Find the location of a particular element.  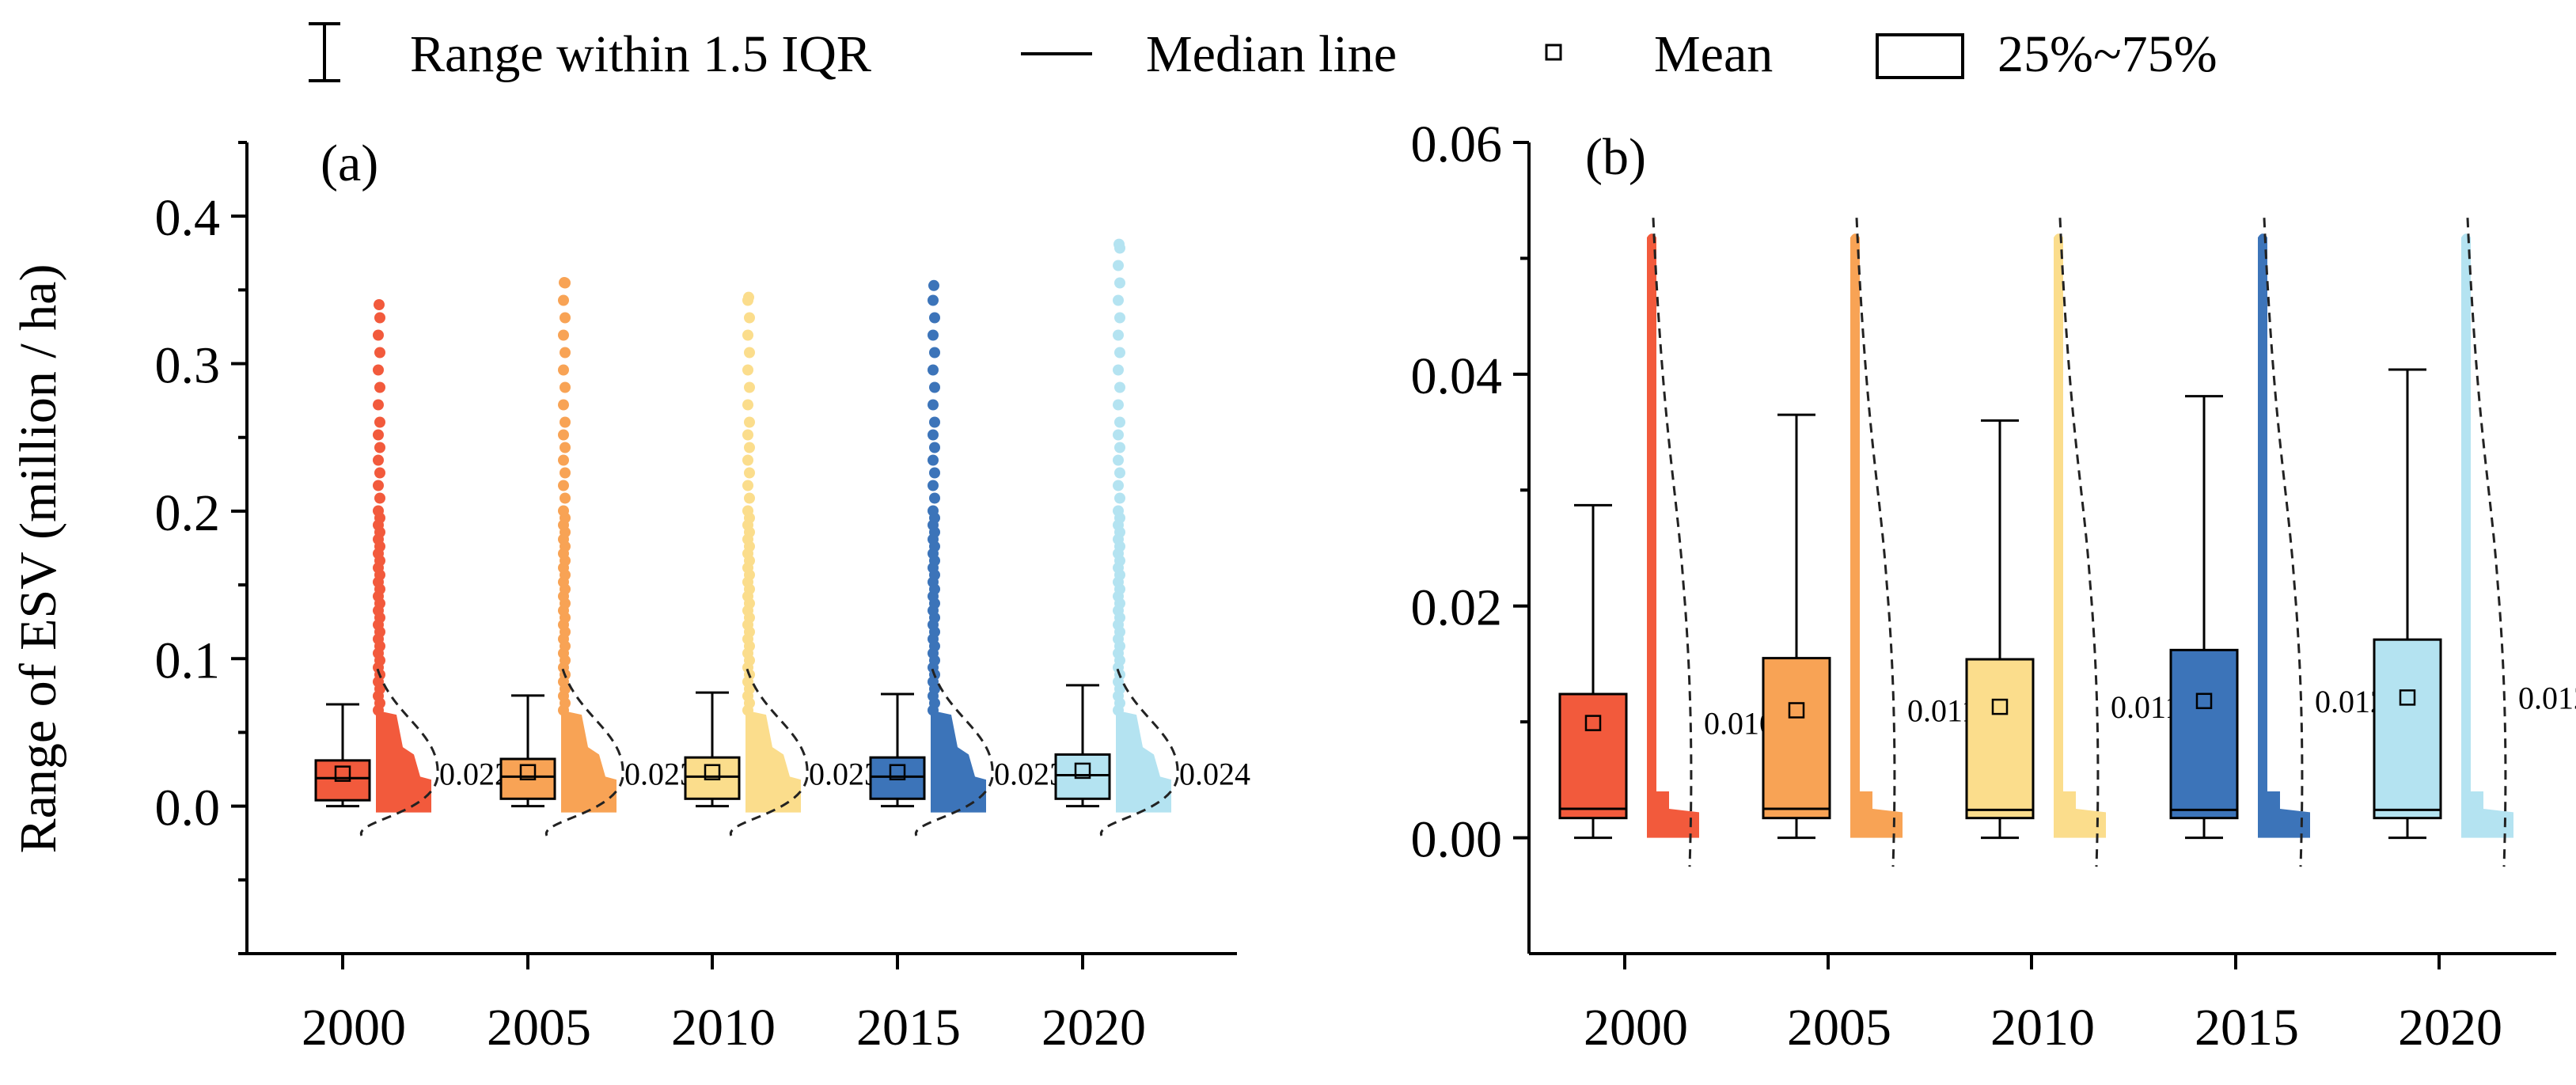

legend-box-icon is located at coordinates (1920, 56).